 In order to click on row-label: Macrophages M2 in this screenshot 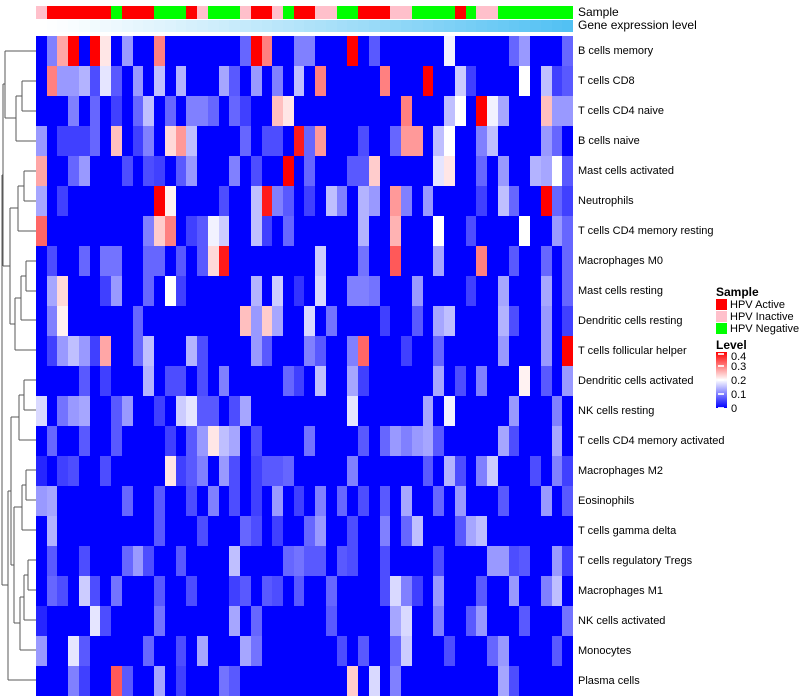, I will do `click(620, 471)`.